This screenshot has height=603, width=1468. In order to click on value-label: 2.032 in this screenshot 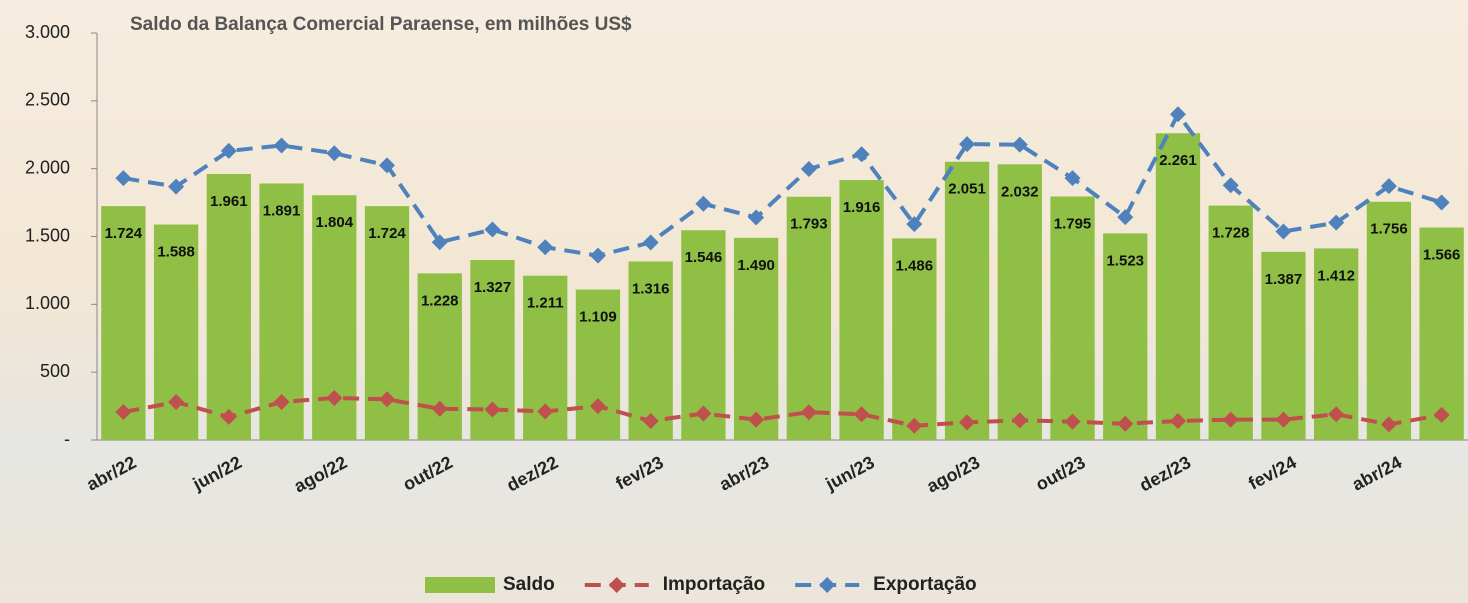, I will do `click(1020, 191)`.